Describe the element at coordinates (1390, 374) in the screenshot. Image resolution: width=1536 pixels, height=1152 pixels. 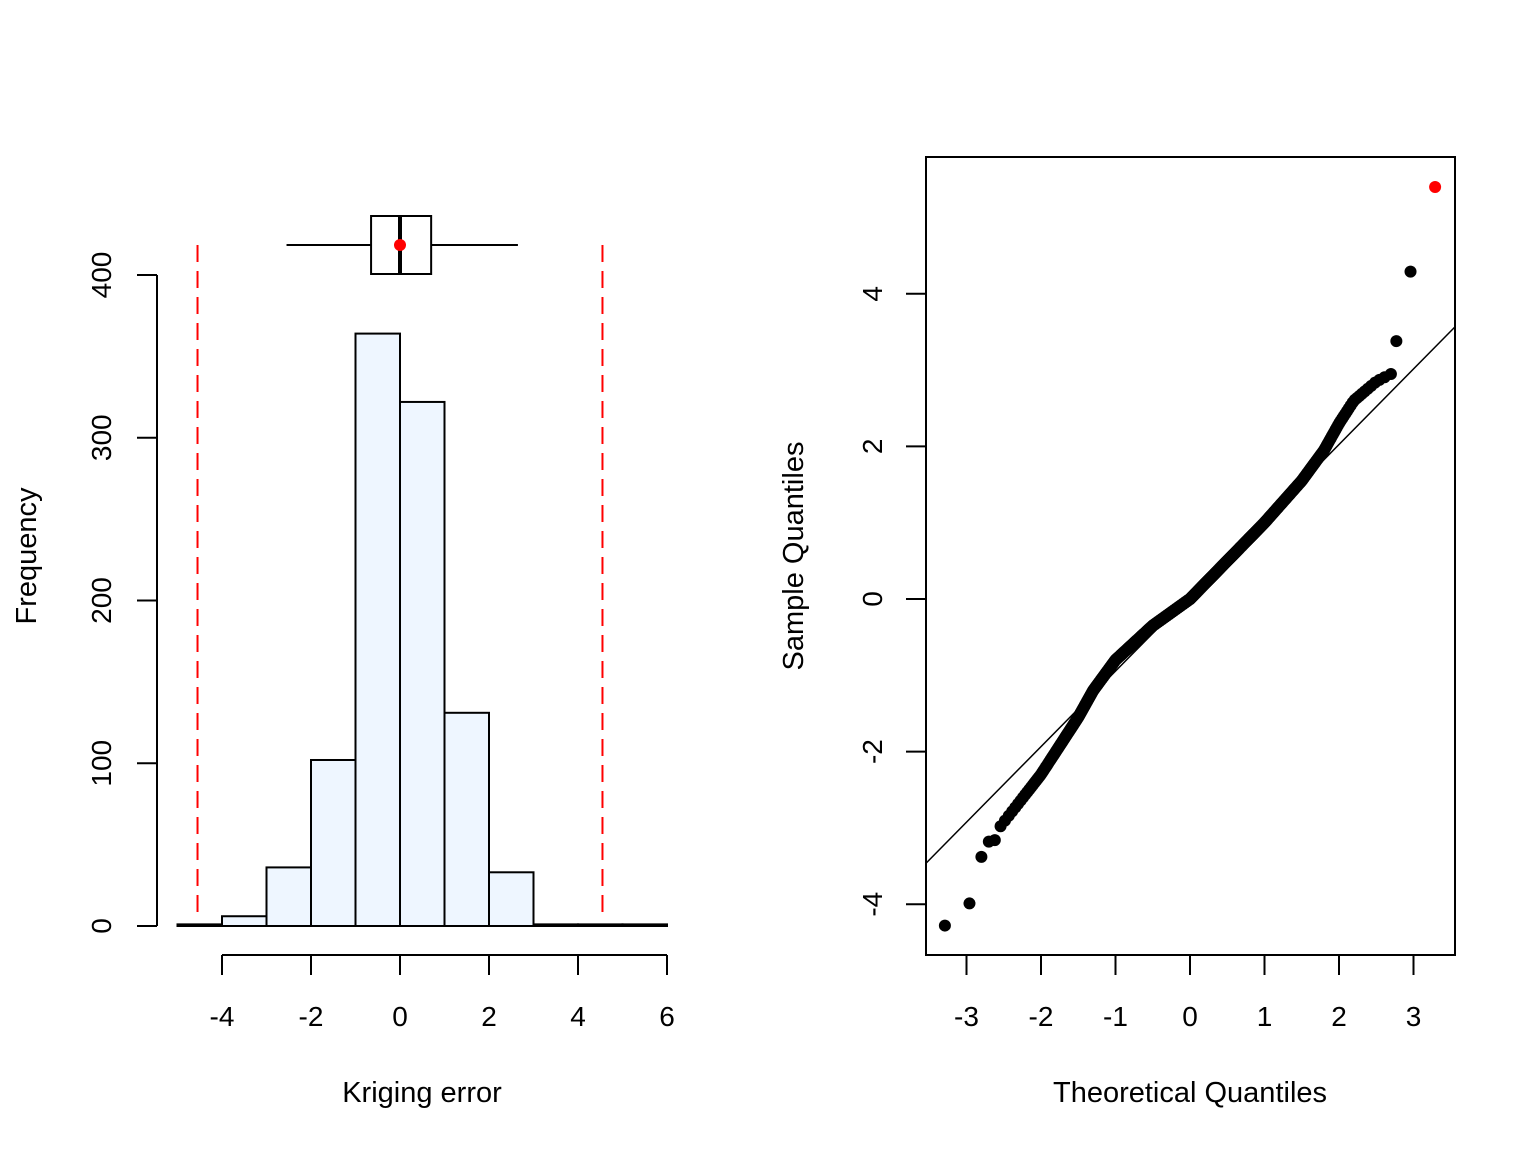
I see `qq-point` at that location.